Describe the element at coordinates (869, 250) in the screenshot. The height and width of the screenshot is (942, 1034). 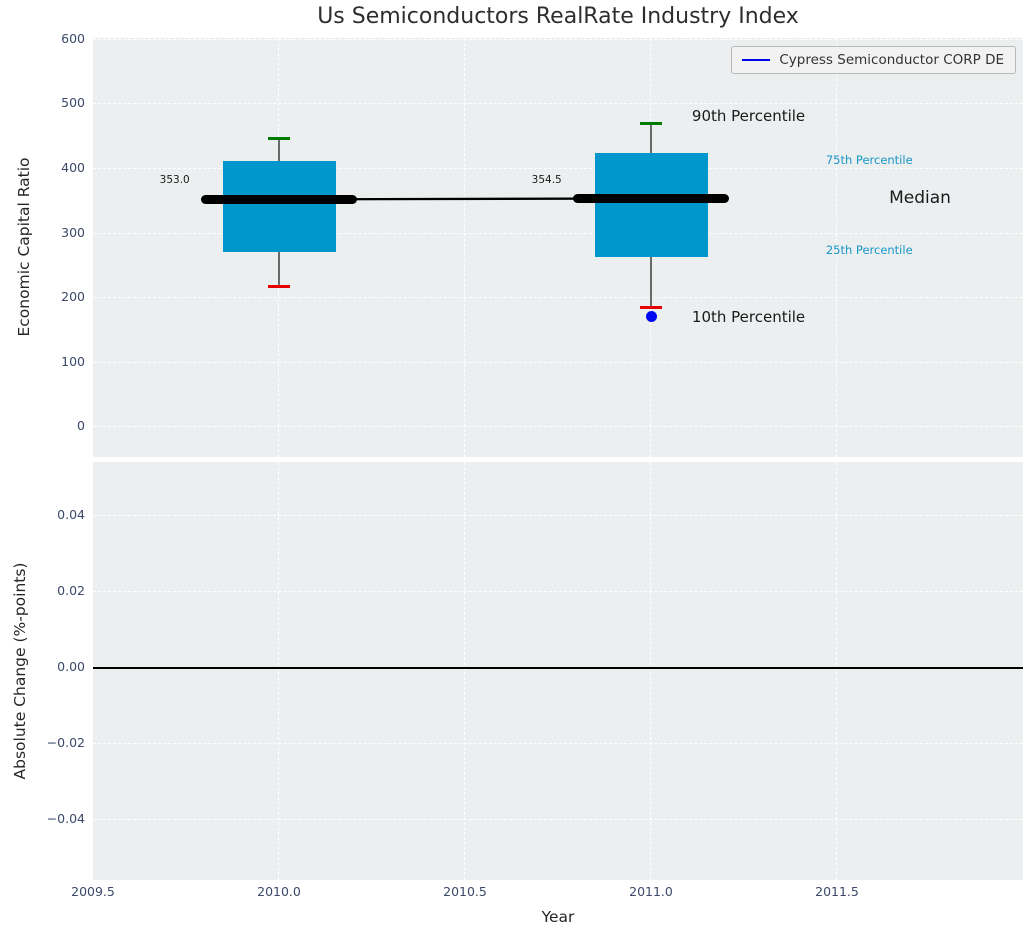
I see `annotation-25th-percentile: 25th Percentile` at that location.